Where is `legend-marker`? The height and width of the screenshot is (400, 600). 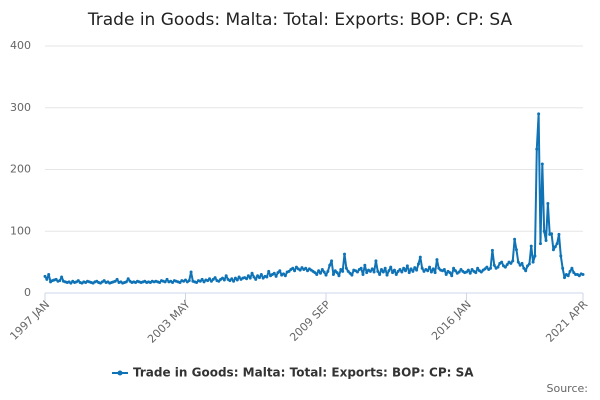 legend-marker is located at coordinates (120, 373).